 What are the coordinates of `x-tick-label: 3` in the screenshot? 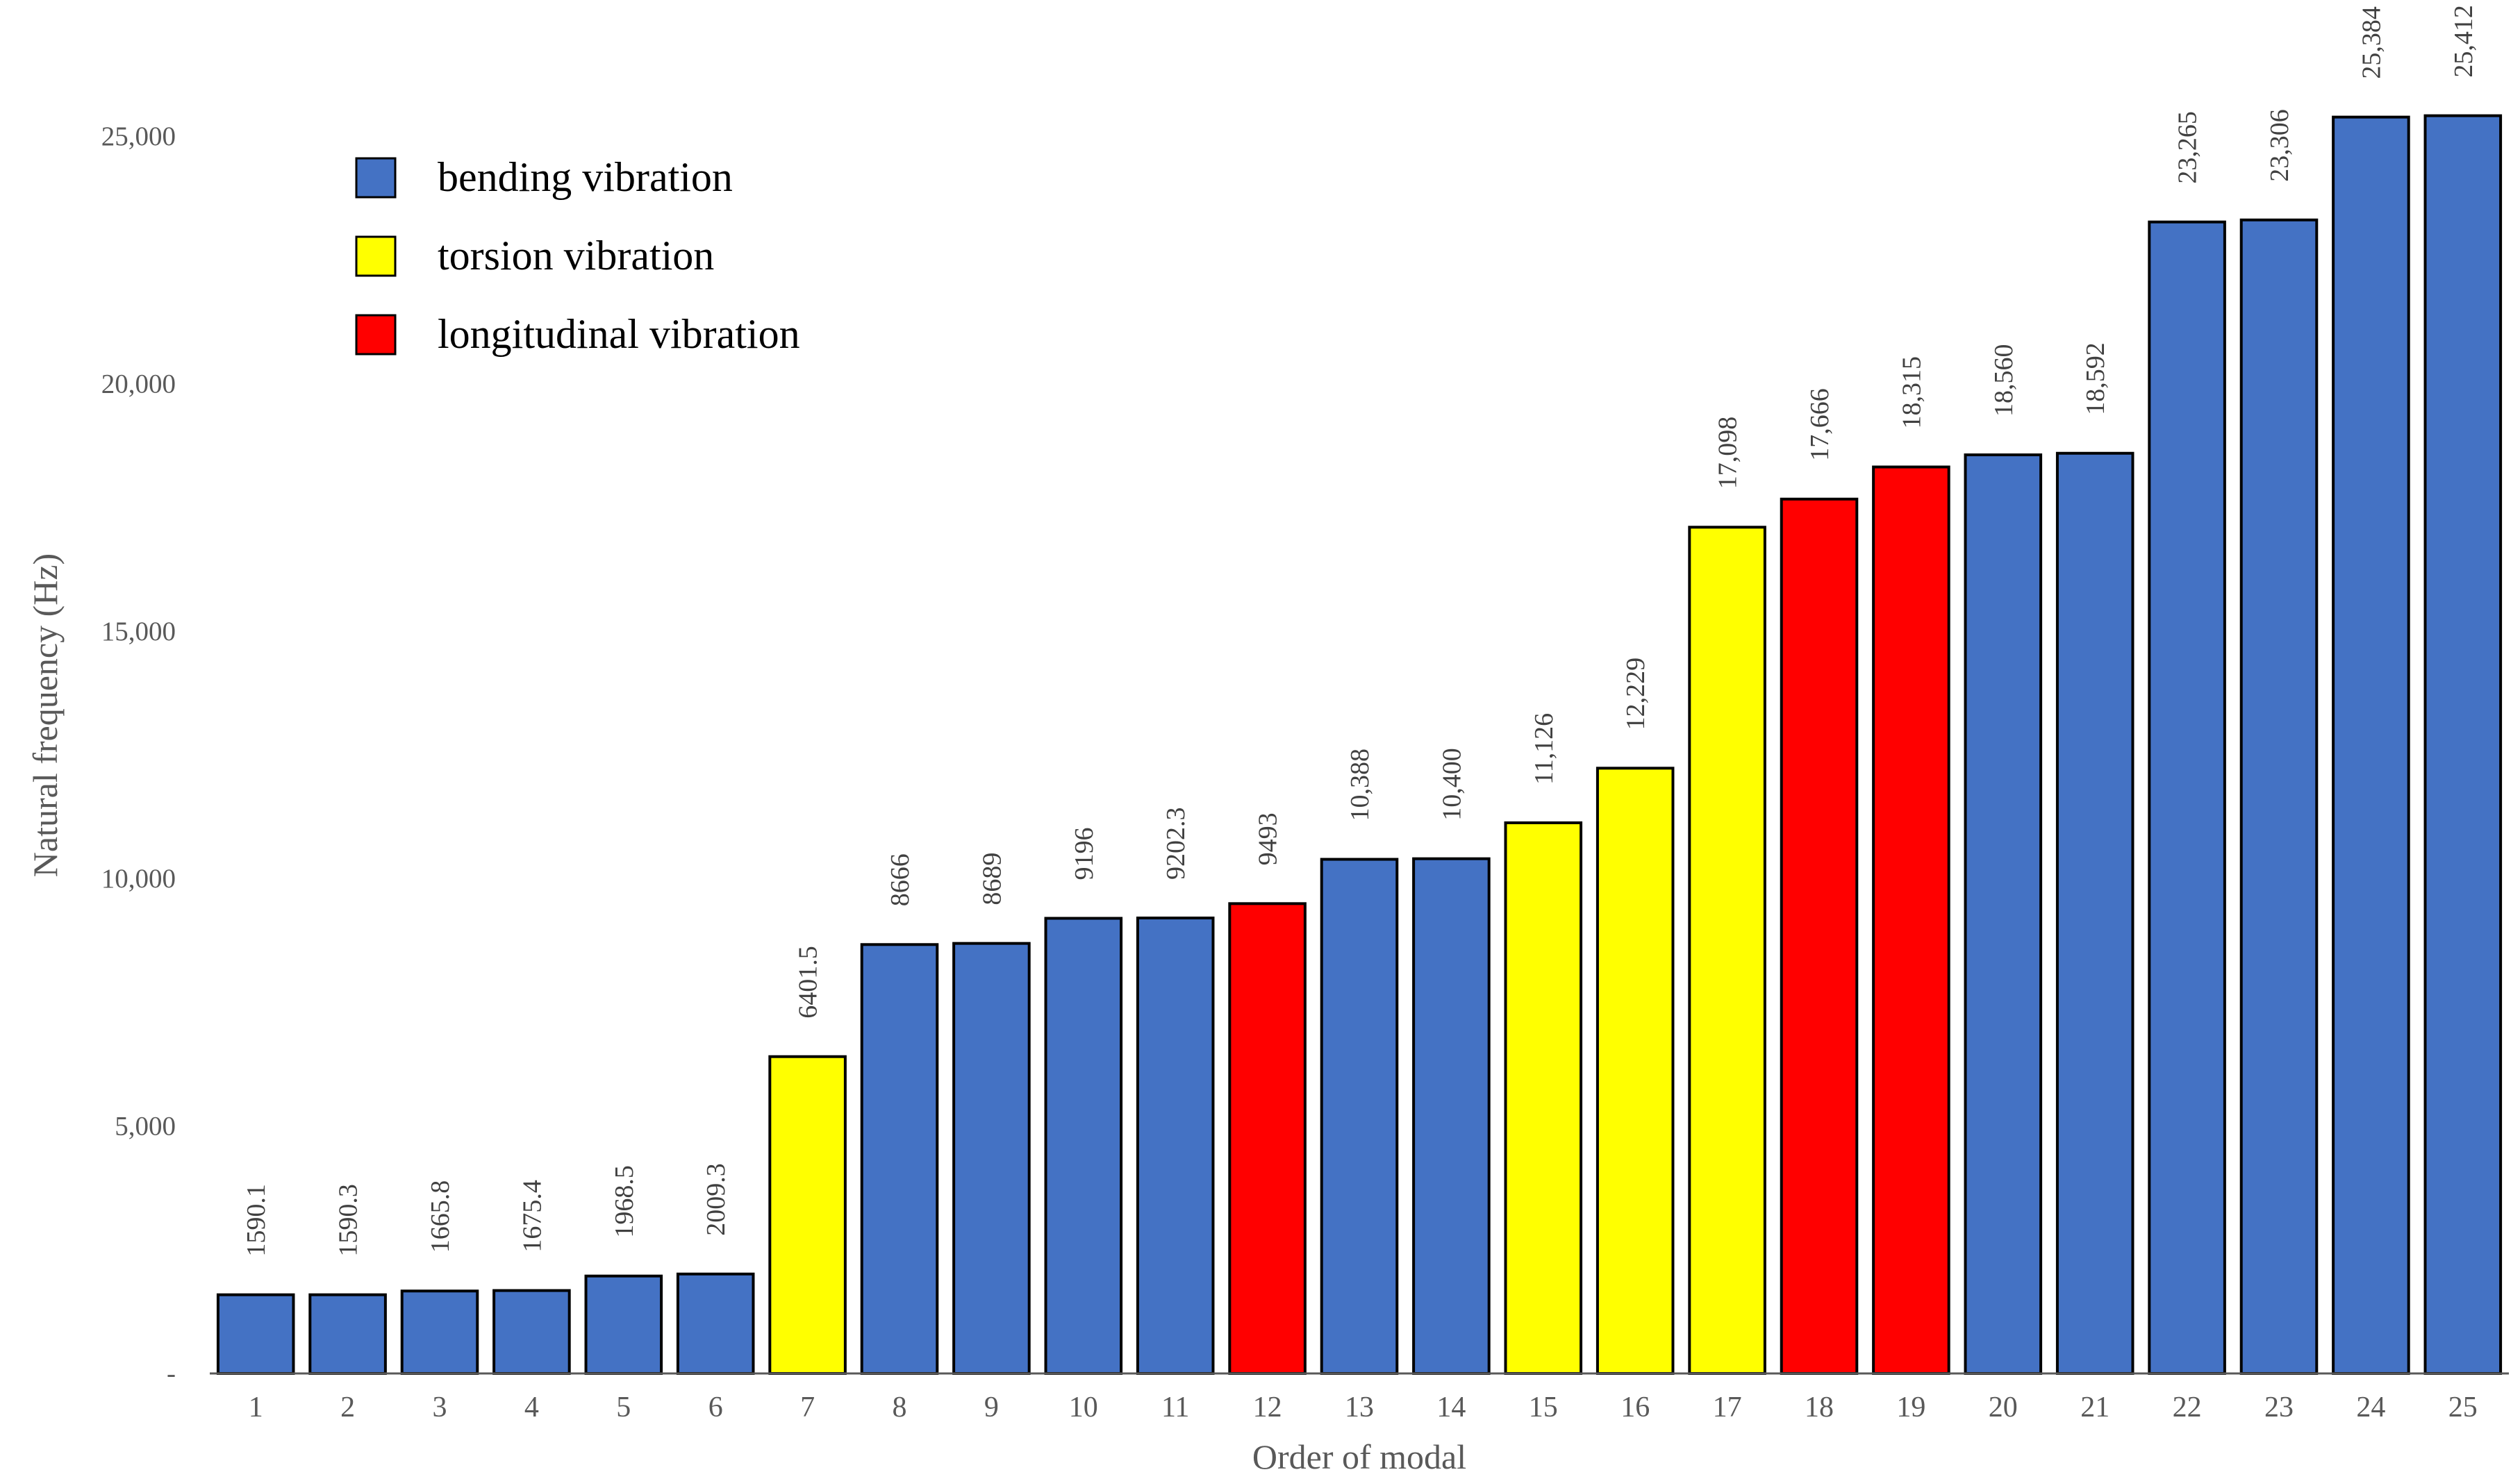 It's located at (440, 1407).